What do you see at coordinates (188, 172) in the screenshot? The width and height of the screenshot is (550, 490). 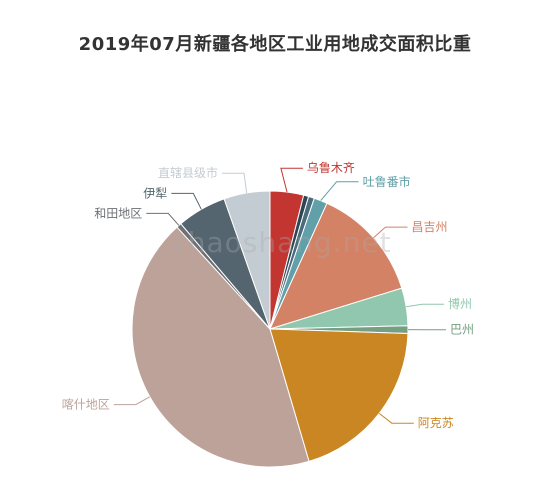 I see `slice-label-11: 直辖县级市` at bounding box center [188, 172].